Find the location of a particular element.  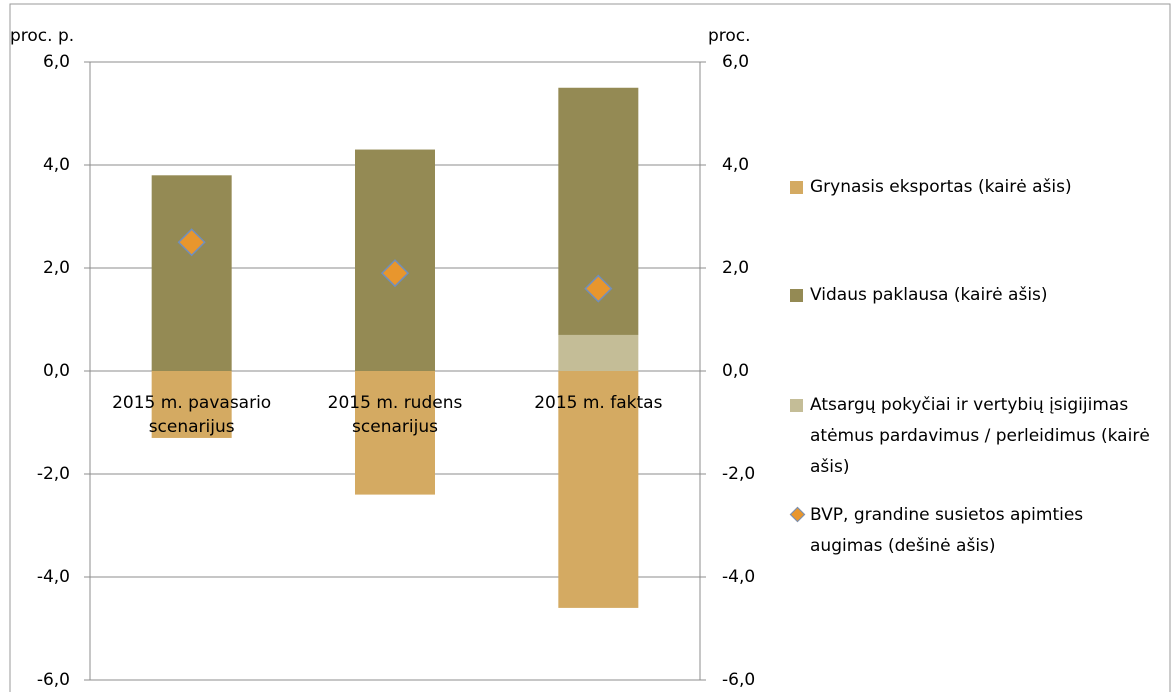

y2-tick-label: 6,0 is located at coordinates (735, 62).